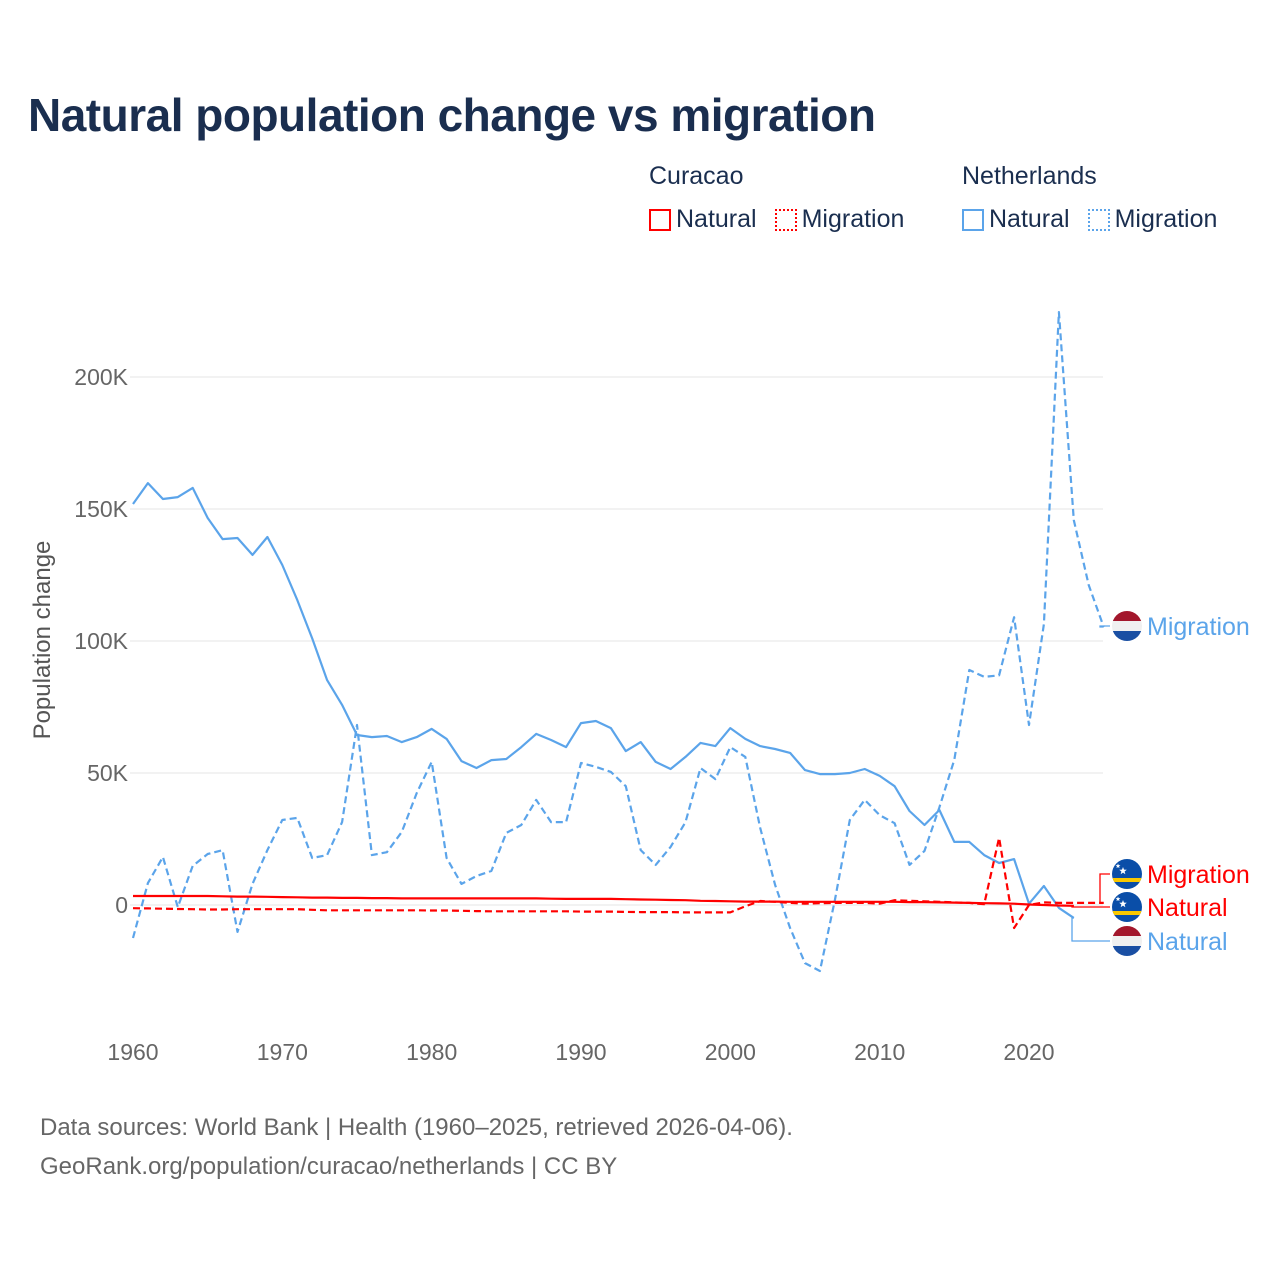  What do you see at coordinates (1028, 1052) in the screenshot?
I see `x-tick-label: 2020` at bounding box center [1028, 1052].